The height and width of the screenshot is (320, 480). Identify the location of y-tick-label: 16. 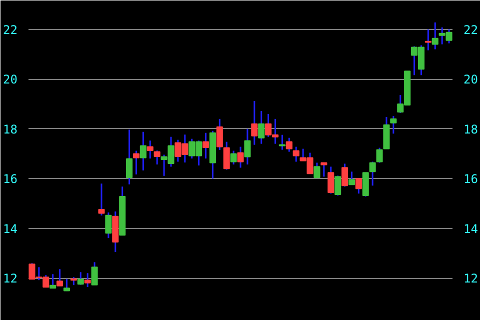
(10, 179).